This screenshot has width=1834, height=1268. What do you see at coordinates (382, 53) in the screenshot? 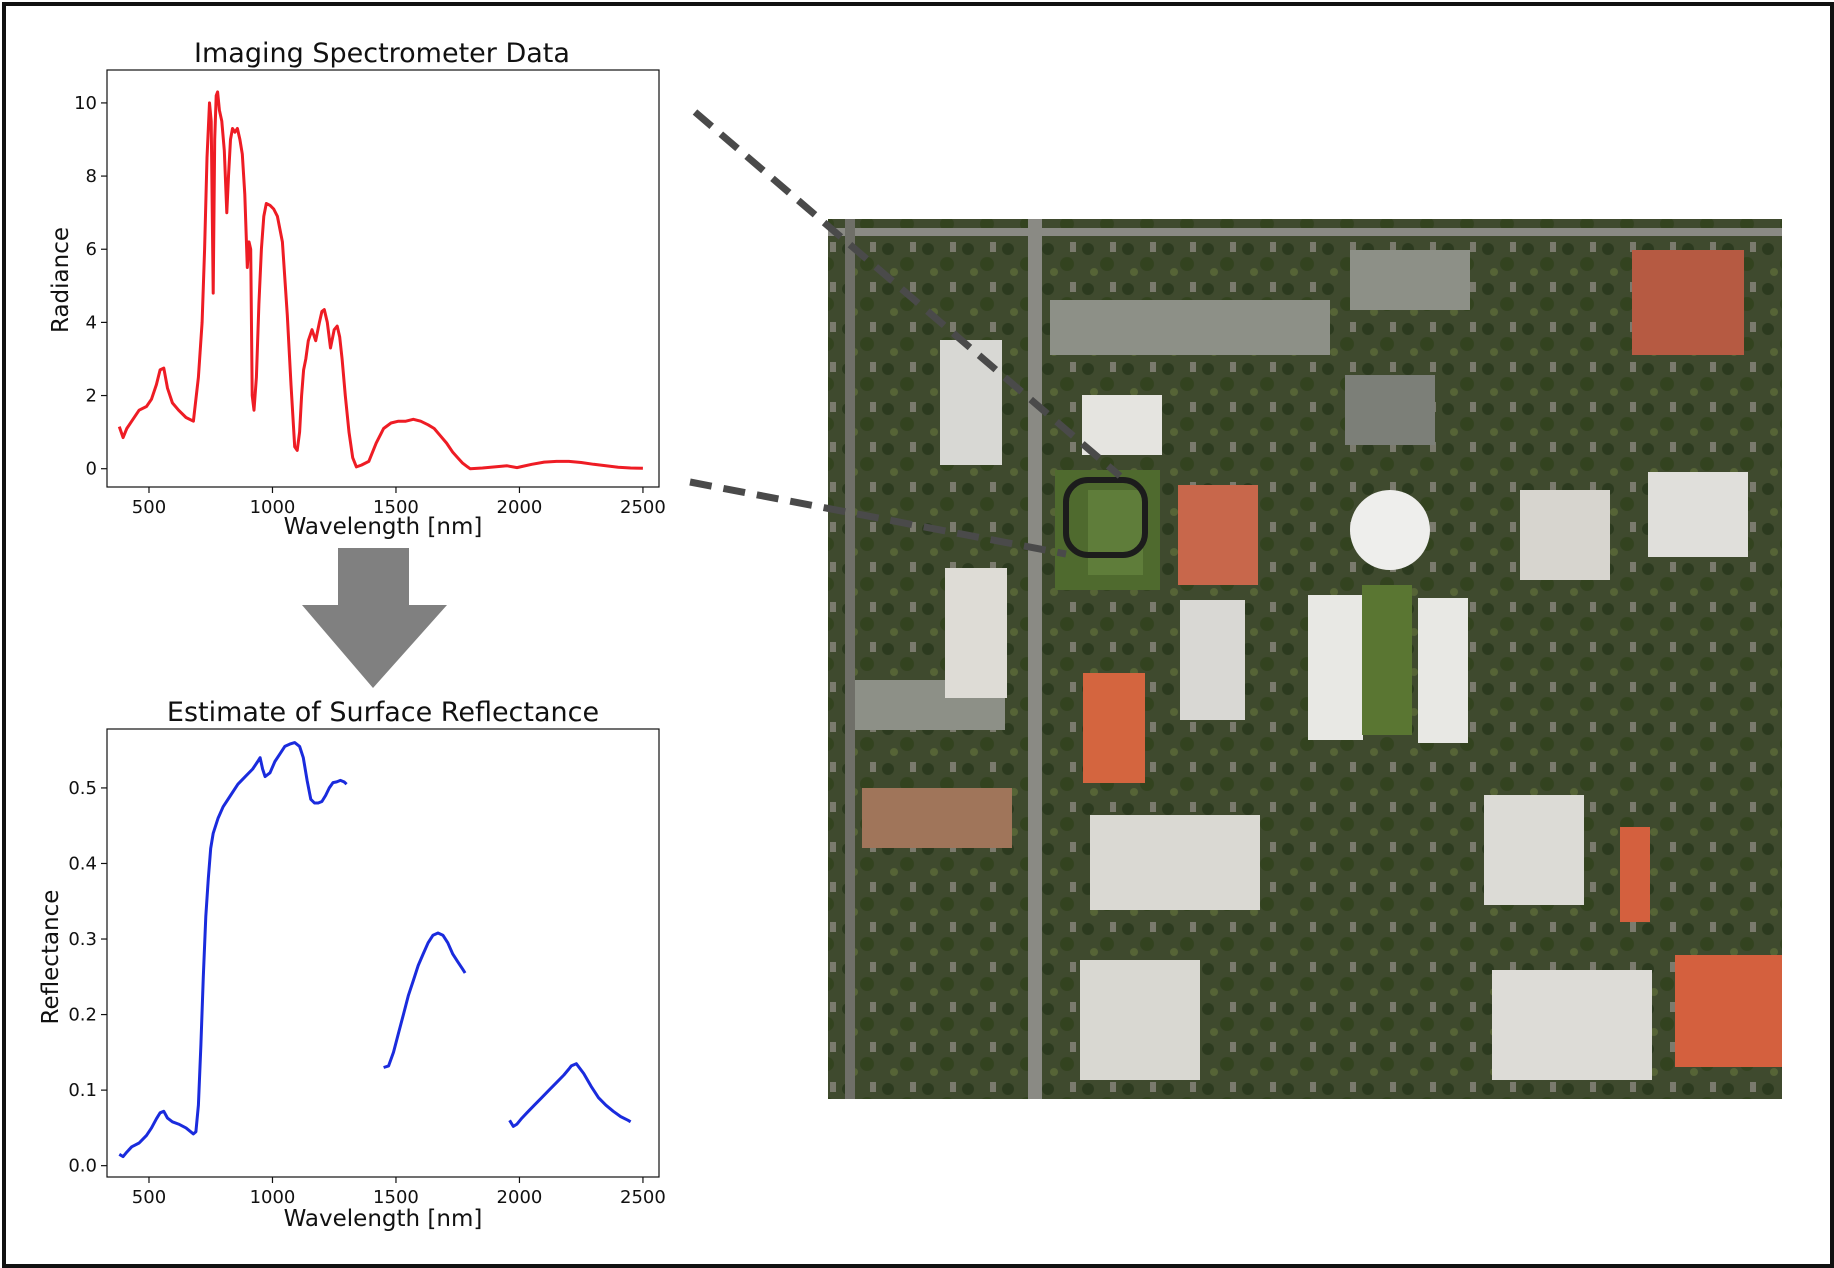
I see `radiance-chart-title: Imaging Spectrometer Data` at bounding box center [382, 53].